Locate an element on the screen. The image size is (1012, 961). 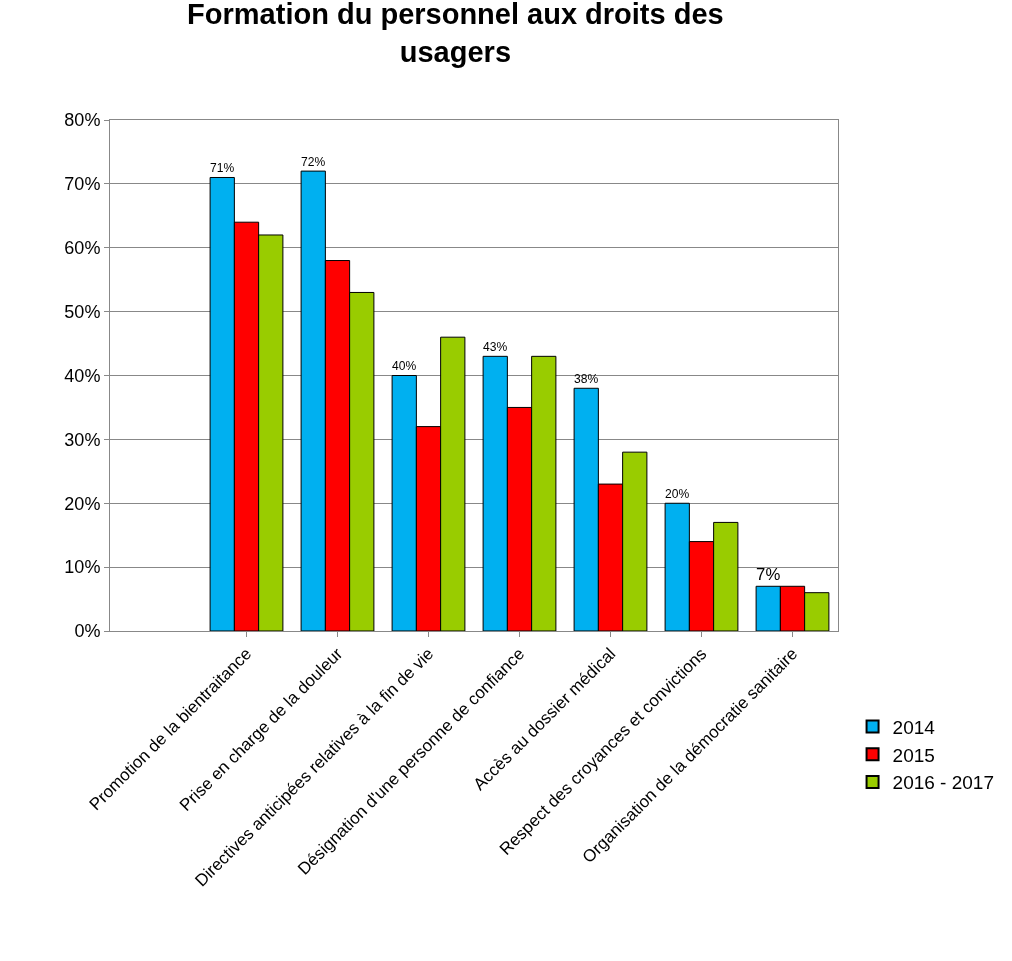
data-label: 7% is located at coordinates (768, 574).